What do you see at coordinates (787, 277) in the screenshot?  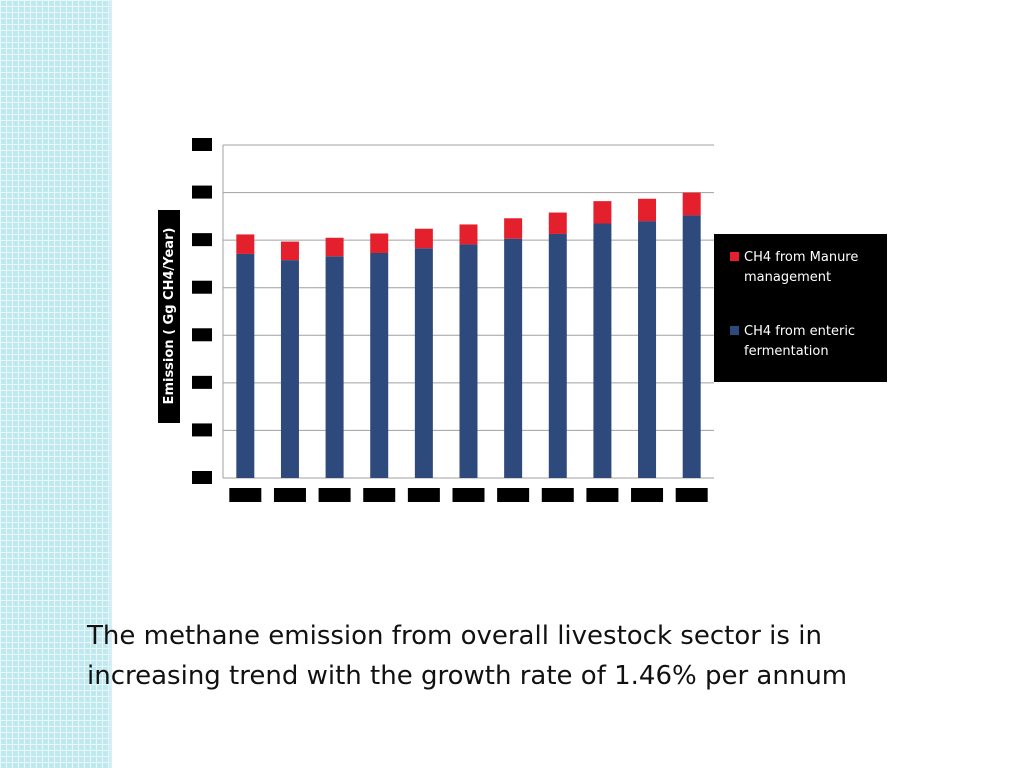 I see `legend-label-line2: management` at bounding box center [787, 277].